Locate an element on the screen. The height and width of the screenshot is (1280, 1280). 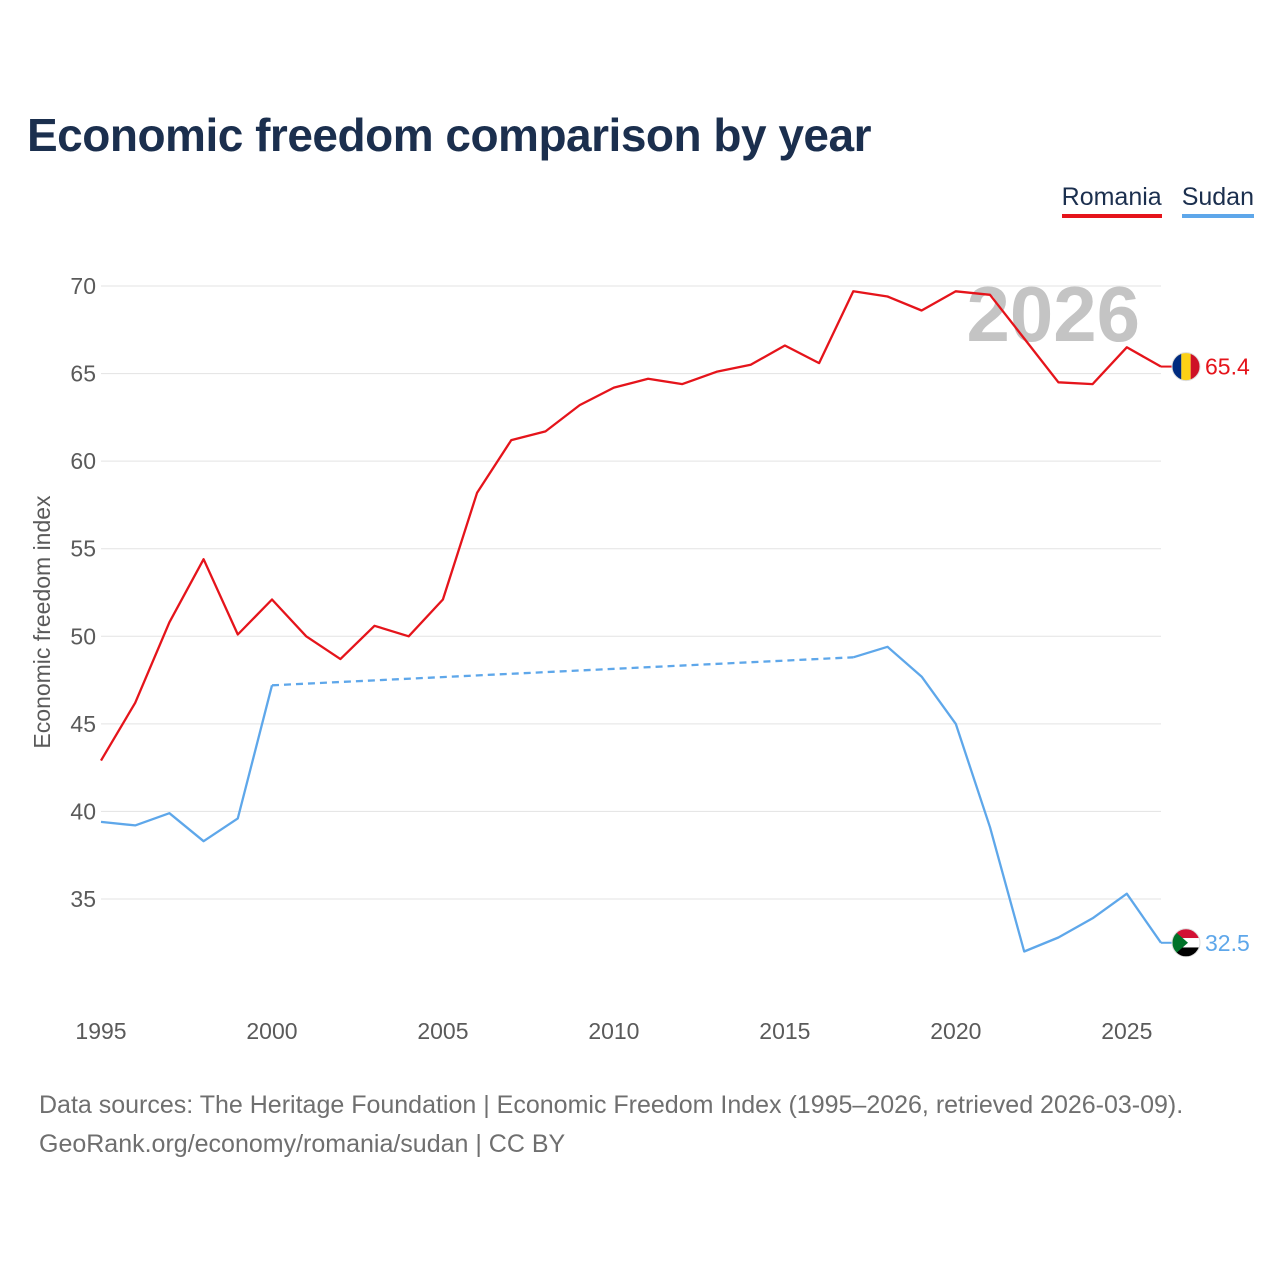
y-tick-label: 60 is located at coordinates (83, 461).